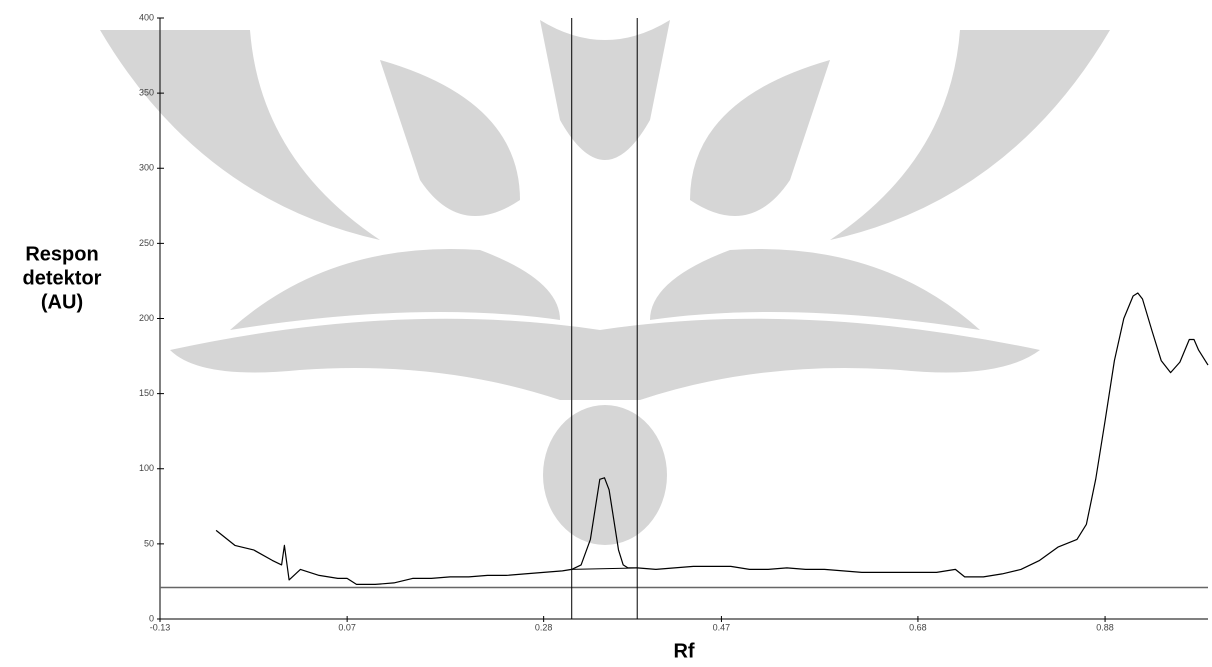  Describe the element at coordinates (149, 543) in the screenshot. I see `y-tick-label: 50` at that location.